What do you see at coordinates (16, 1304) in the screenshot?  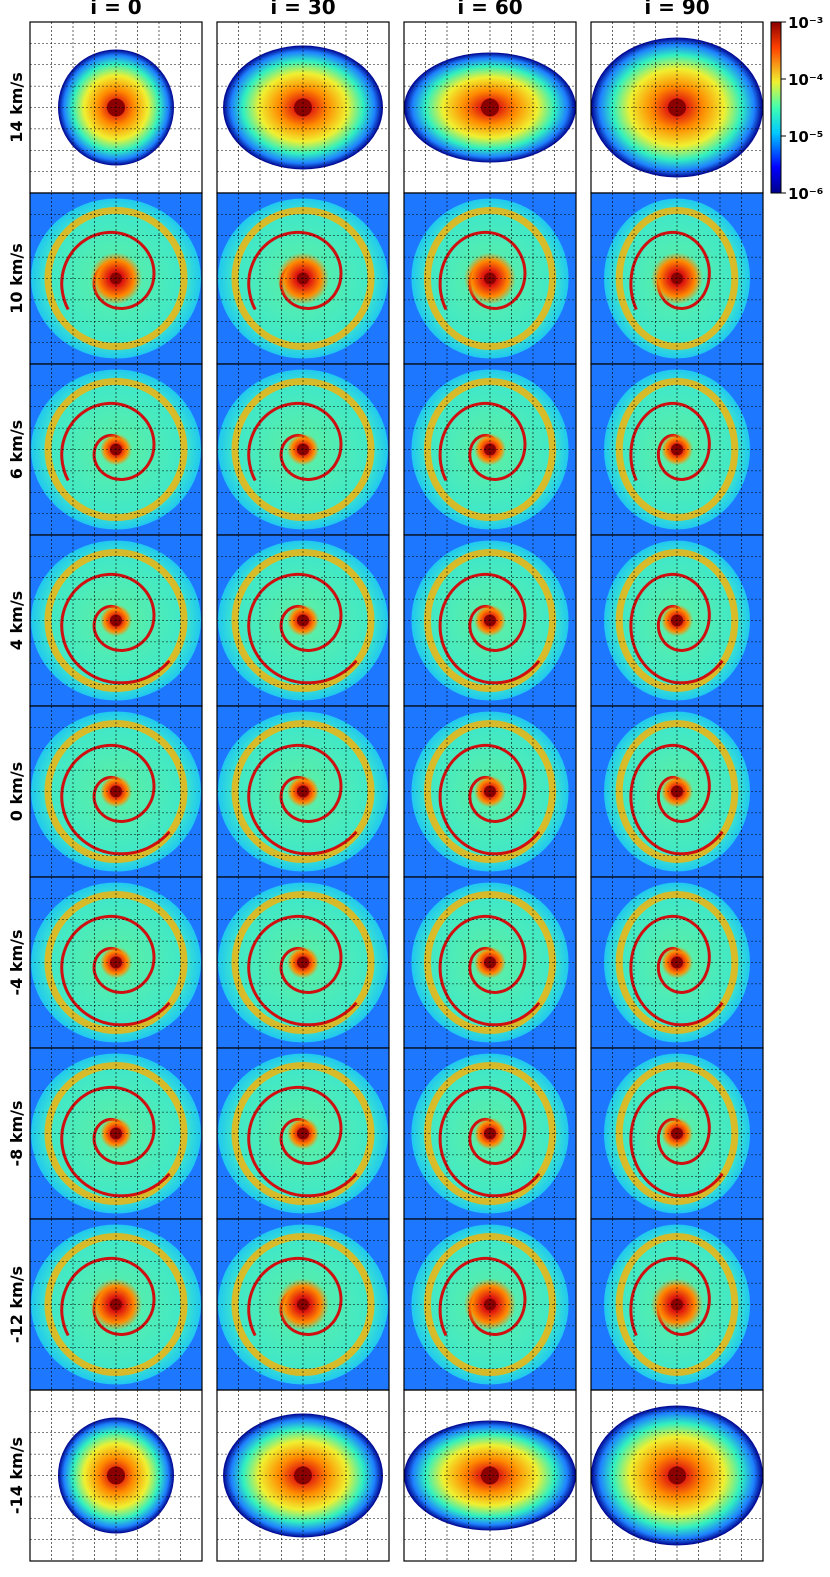 I see `row-label: -12 km/s` at bounding box center [16, 1304].